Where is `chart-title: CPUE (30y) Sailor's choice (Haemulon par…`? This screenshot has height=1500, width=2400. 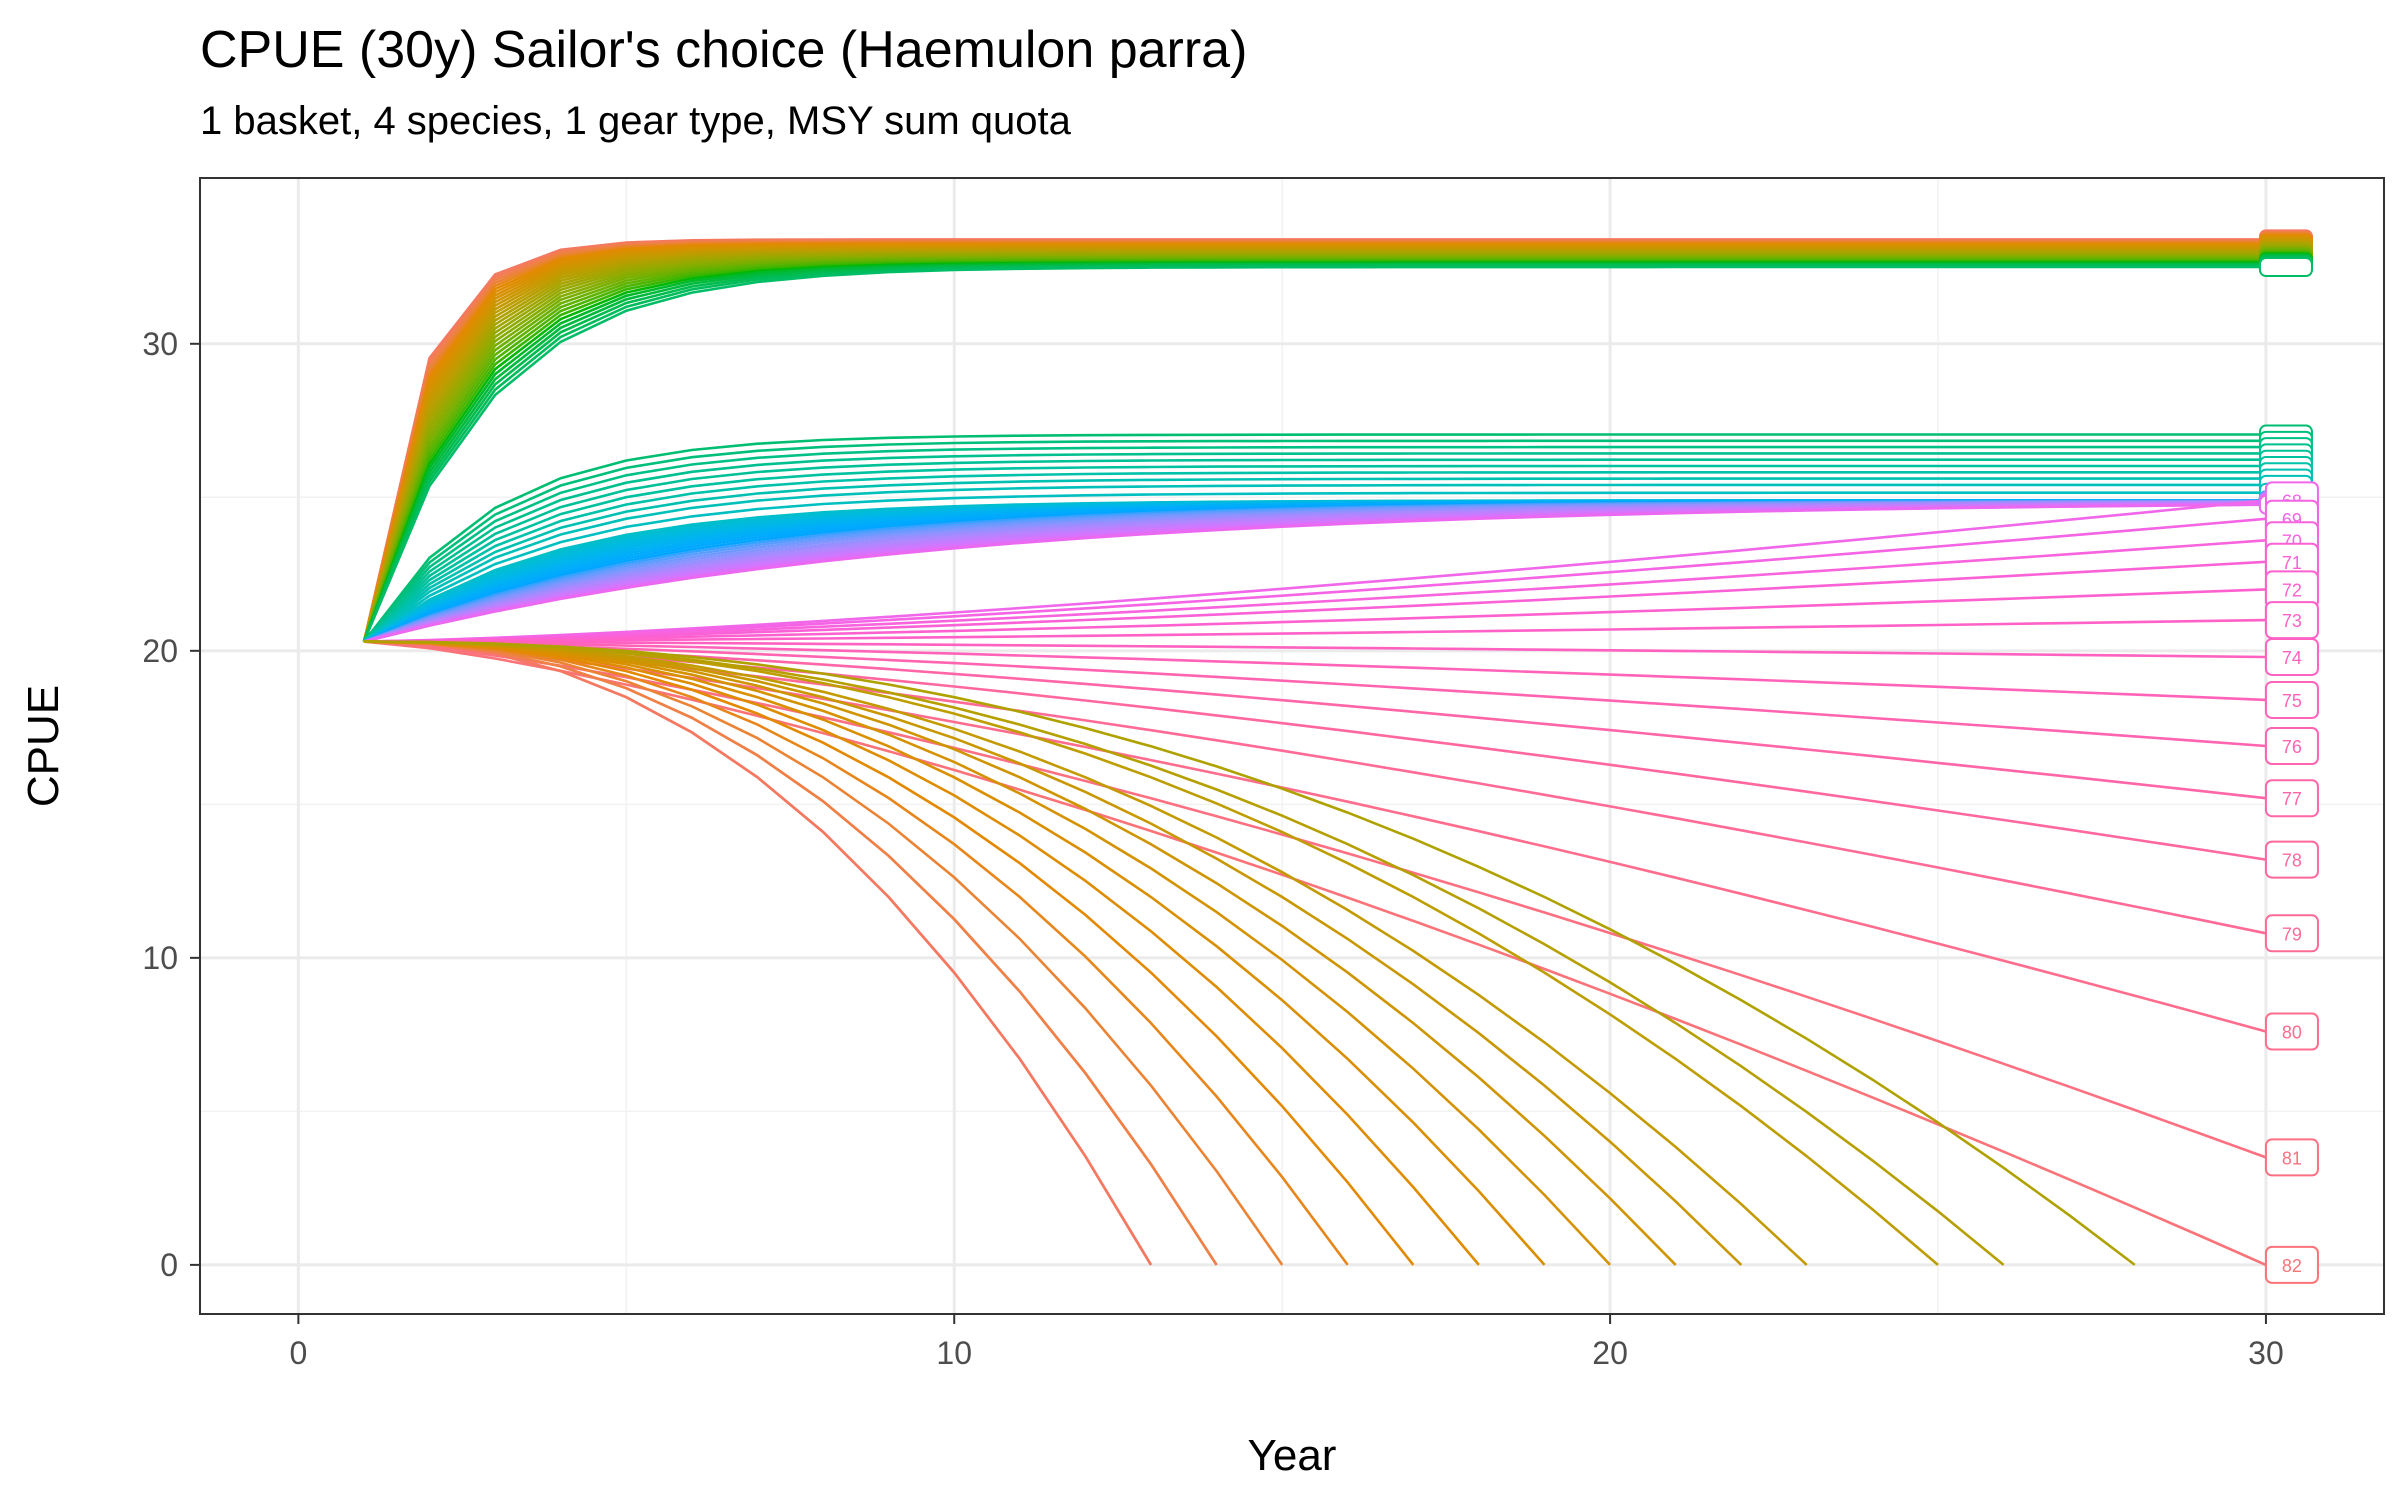 chart-title: CPUE (30y) Sailor's choice (Haemulon par… is located at coordinates (724, 50).